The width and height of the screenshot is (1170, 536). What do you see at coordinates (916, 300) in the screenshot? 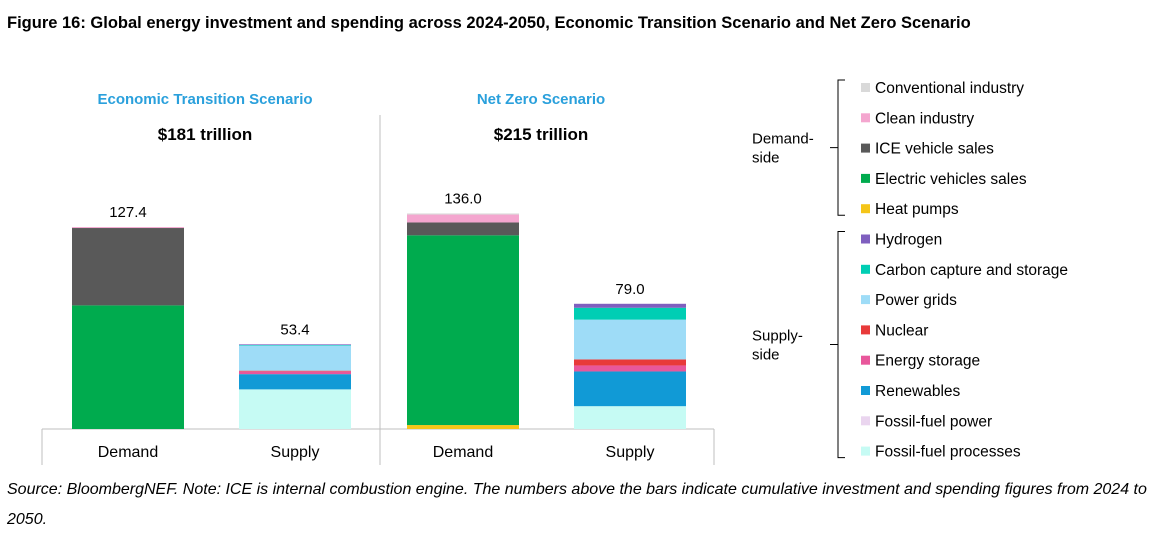
I see `legend-label: Power grids` at bounding box center [916, 300].